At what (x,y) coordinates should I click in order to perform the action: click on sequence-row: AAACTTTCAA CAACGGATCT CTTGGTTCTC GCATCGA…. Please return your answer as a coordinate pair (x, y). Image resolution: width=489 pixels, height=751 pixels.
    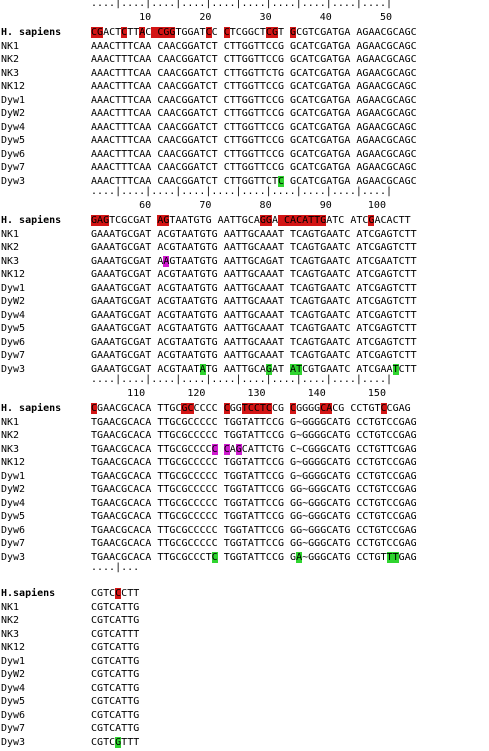
    Looking at the image, I should click on (254, 181).